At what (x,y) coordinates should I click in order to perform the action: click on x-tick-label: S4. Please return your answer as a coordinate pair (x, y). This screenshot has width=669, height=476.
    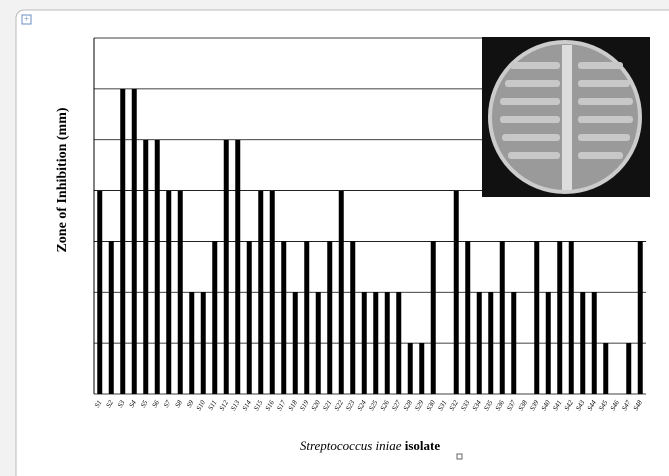
    Looking at the image, I should click on (133, 404).